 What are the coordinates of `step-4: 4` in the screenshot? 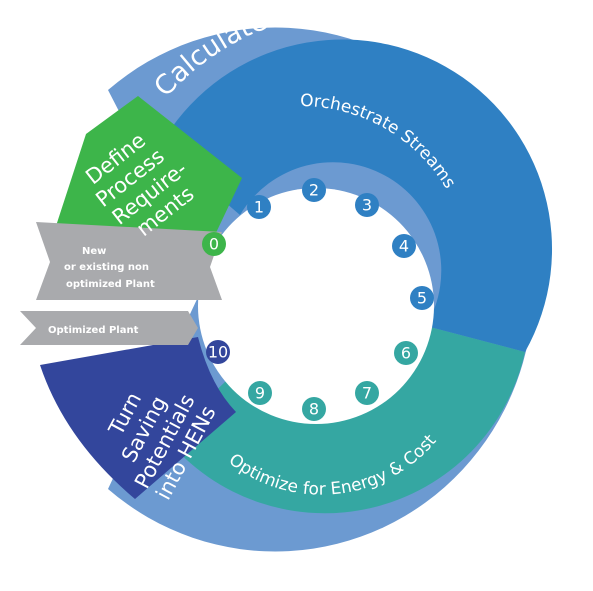 It's located at (404, 246).